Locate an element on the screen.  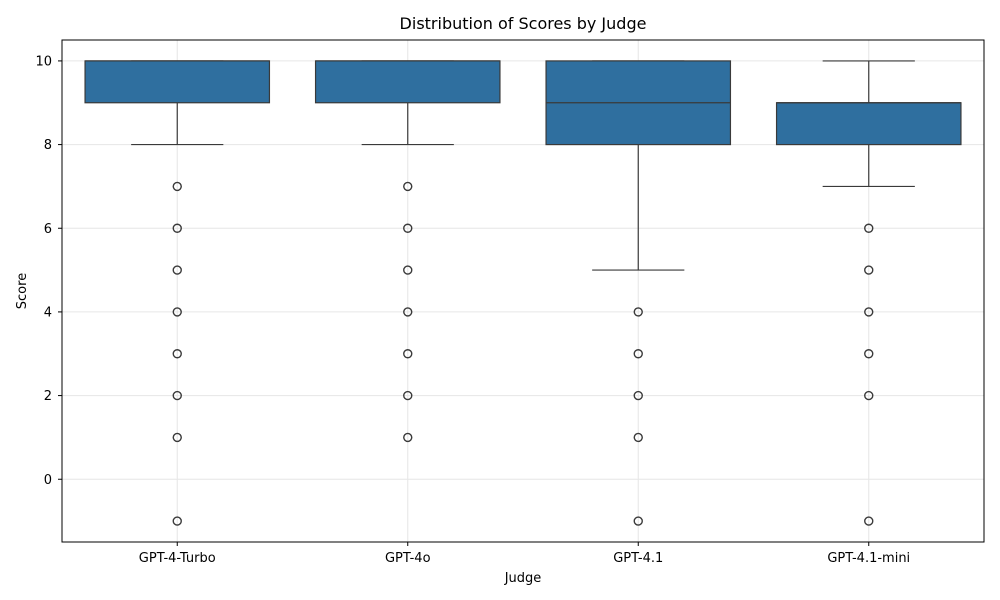
y-tick-label: 0 is located at coordinates (48, 480).